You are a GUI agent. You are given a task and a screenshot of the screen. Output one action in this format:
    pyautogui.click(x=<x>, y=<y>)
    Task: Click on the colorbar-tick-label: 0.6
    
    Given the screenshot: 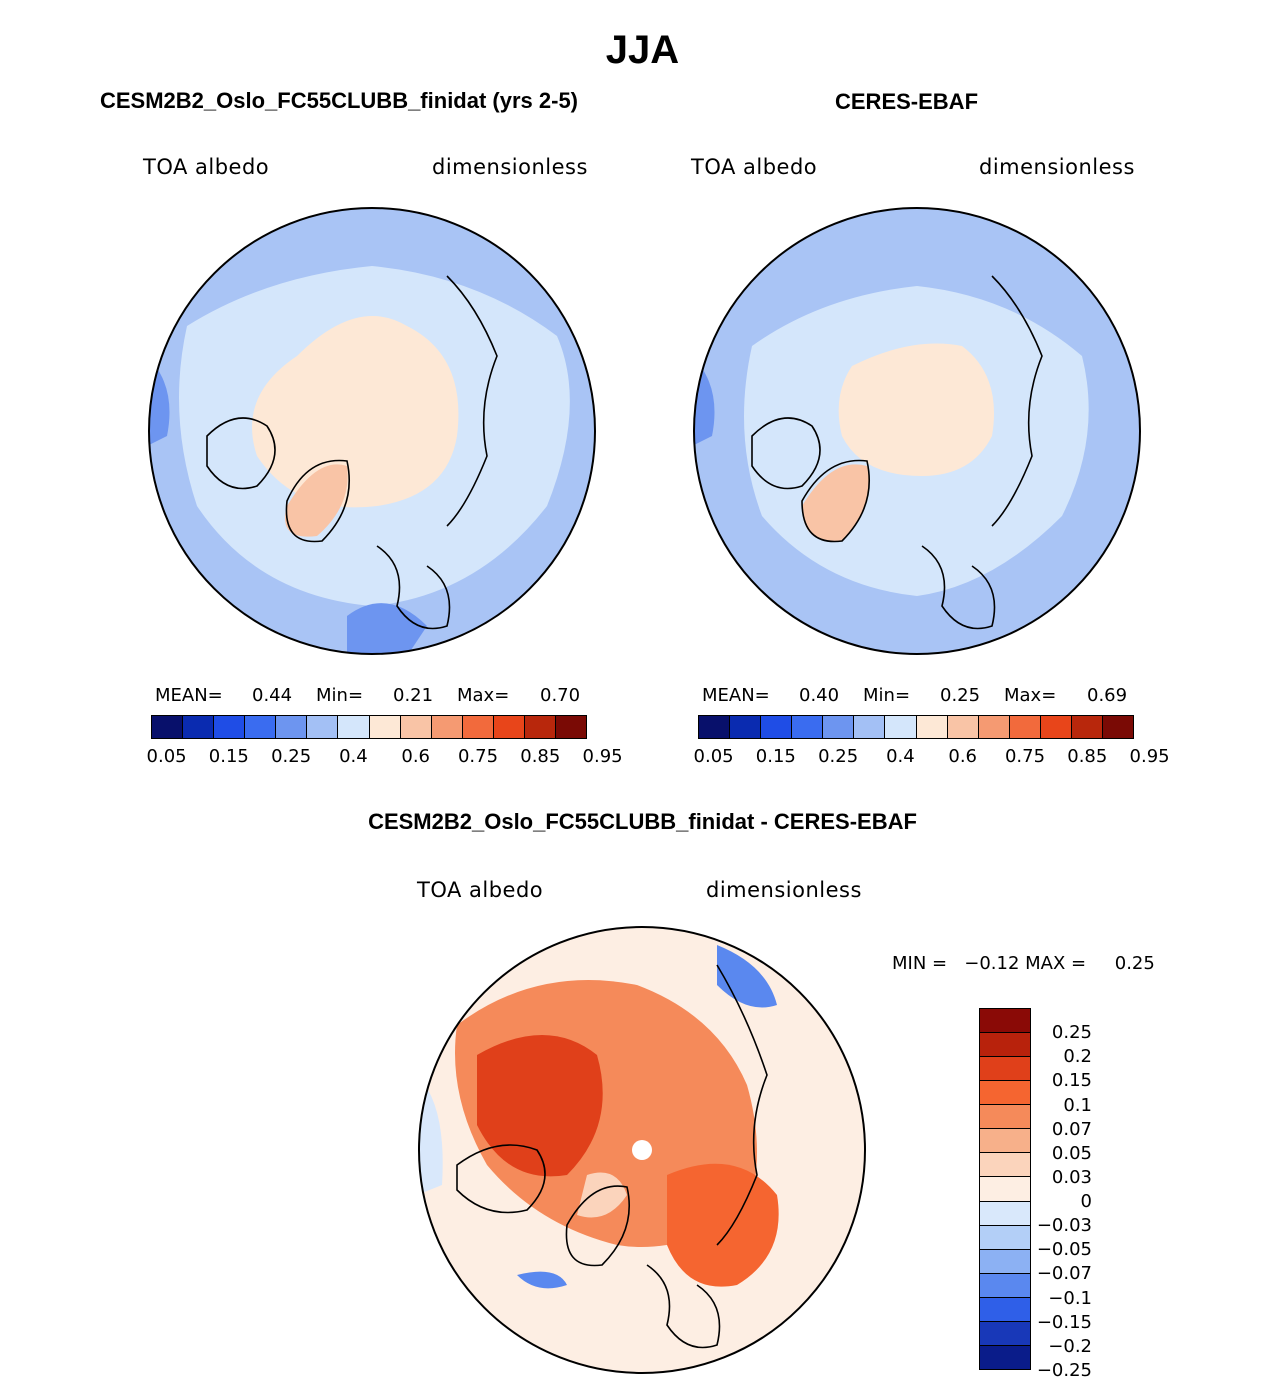 What is the action you would take?
    pyautogui.click(x=416, y=756)
    